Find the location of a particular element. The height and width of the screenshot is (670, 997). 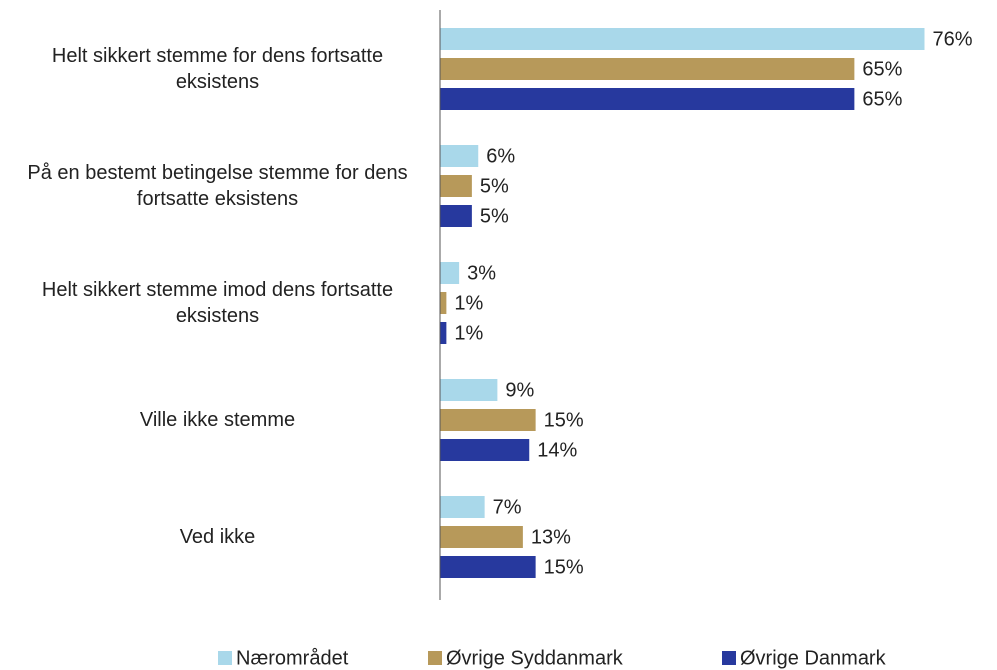

data-label: 14% is located at coordinates (557, 450).